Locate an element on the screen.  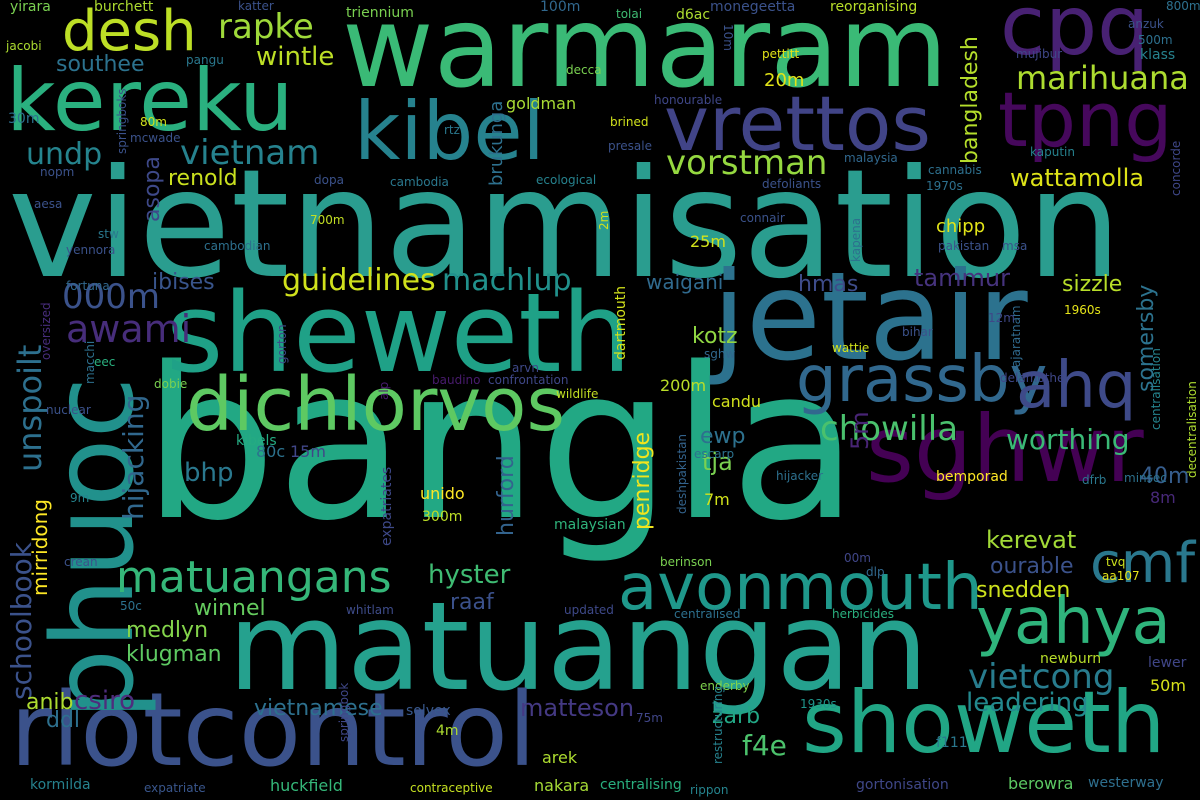
word: reorganising is located at coordinates (874, 7).